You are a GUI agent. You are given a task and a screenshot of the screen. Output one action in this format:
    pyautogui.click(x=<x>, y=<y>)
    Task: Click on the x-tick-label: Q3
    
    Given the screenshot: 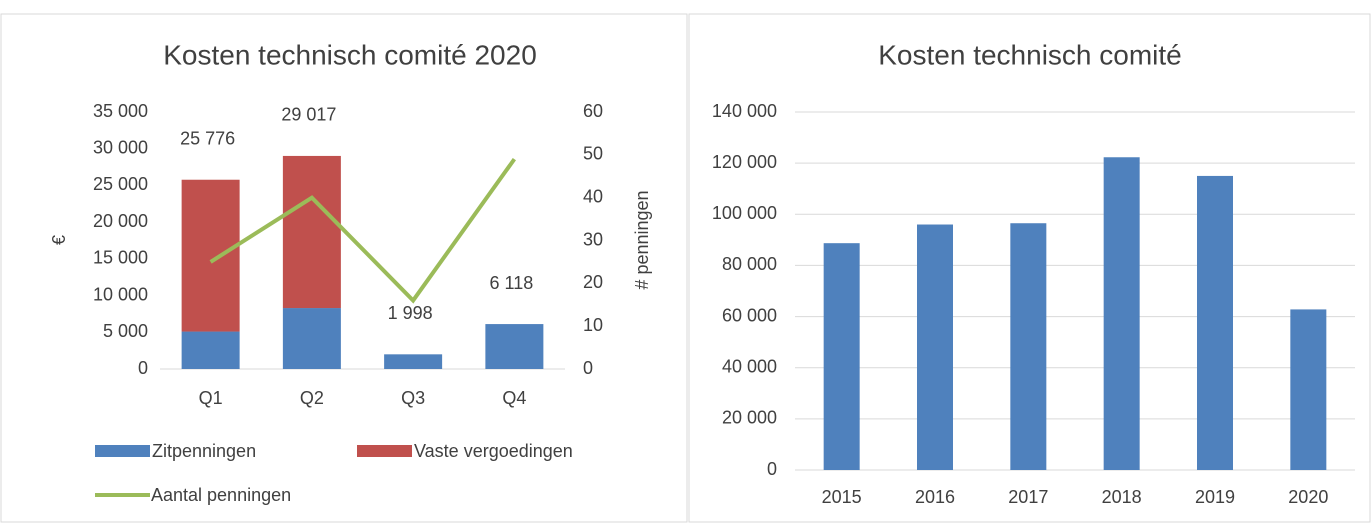 What is the action you would take?
    pyautogui.click(x=413, y=398)
    